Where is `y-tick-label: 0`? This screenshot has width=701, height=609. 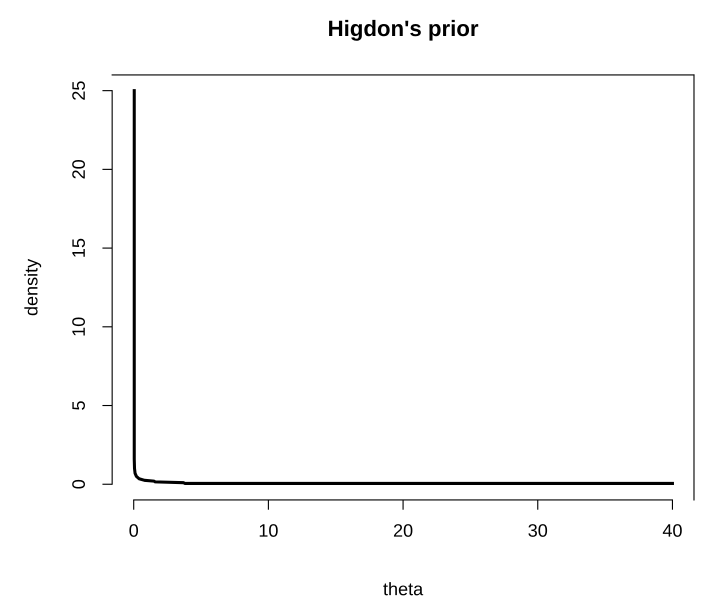 y-tick-label: 0 is located at coordinates (78, 484).